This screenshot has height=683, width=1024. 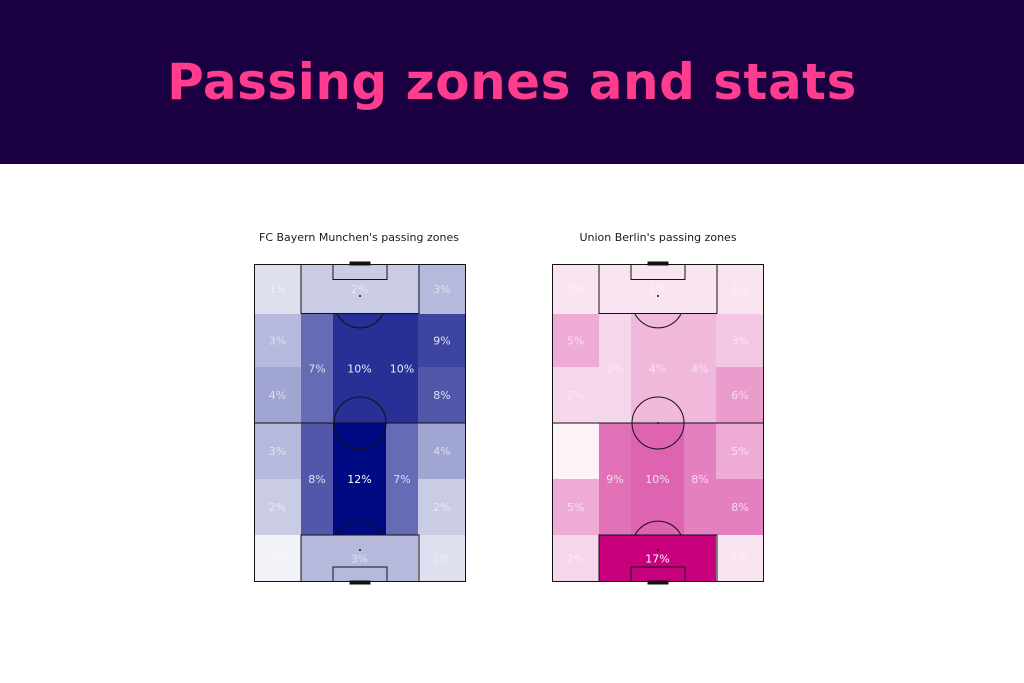 I want to click on zone-label-bayern-8: 4%, so click(x=277, y=395).